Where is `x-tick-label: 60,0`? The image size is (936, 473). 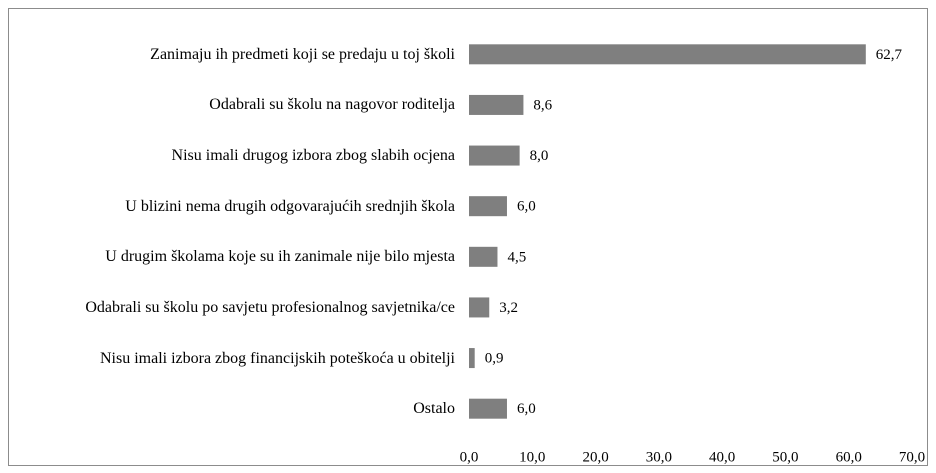
x-tick-label: 60,0 is located at coordinates (849, 457).